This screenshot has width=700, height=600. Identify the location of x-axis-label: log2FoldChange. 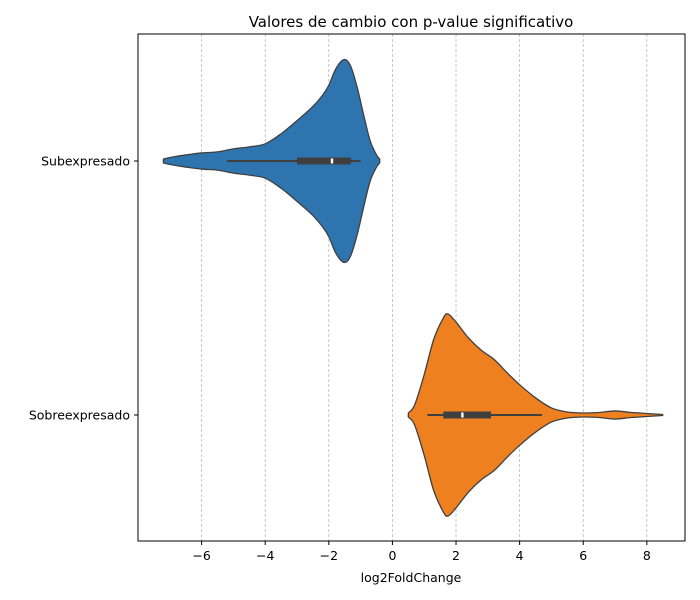
(411, 577).